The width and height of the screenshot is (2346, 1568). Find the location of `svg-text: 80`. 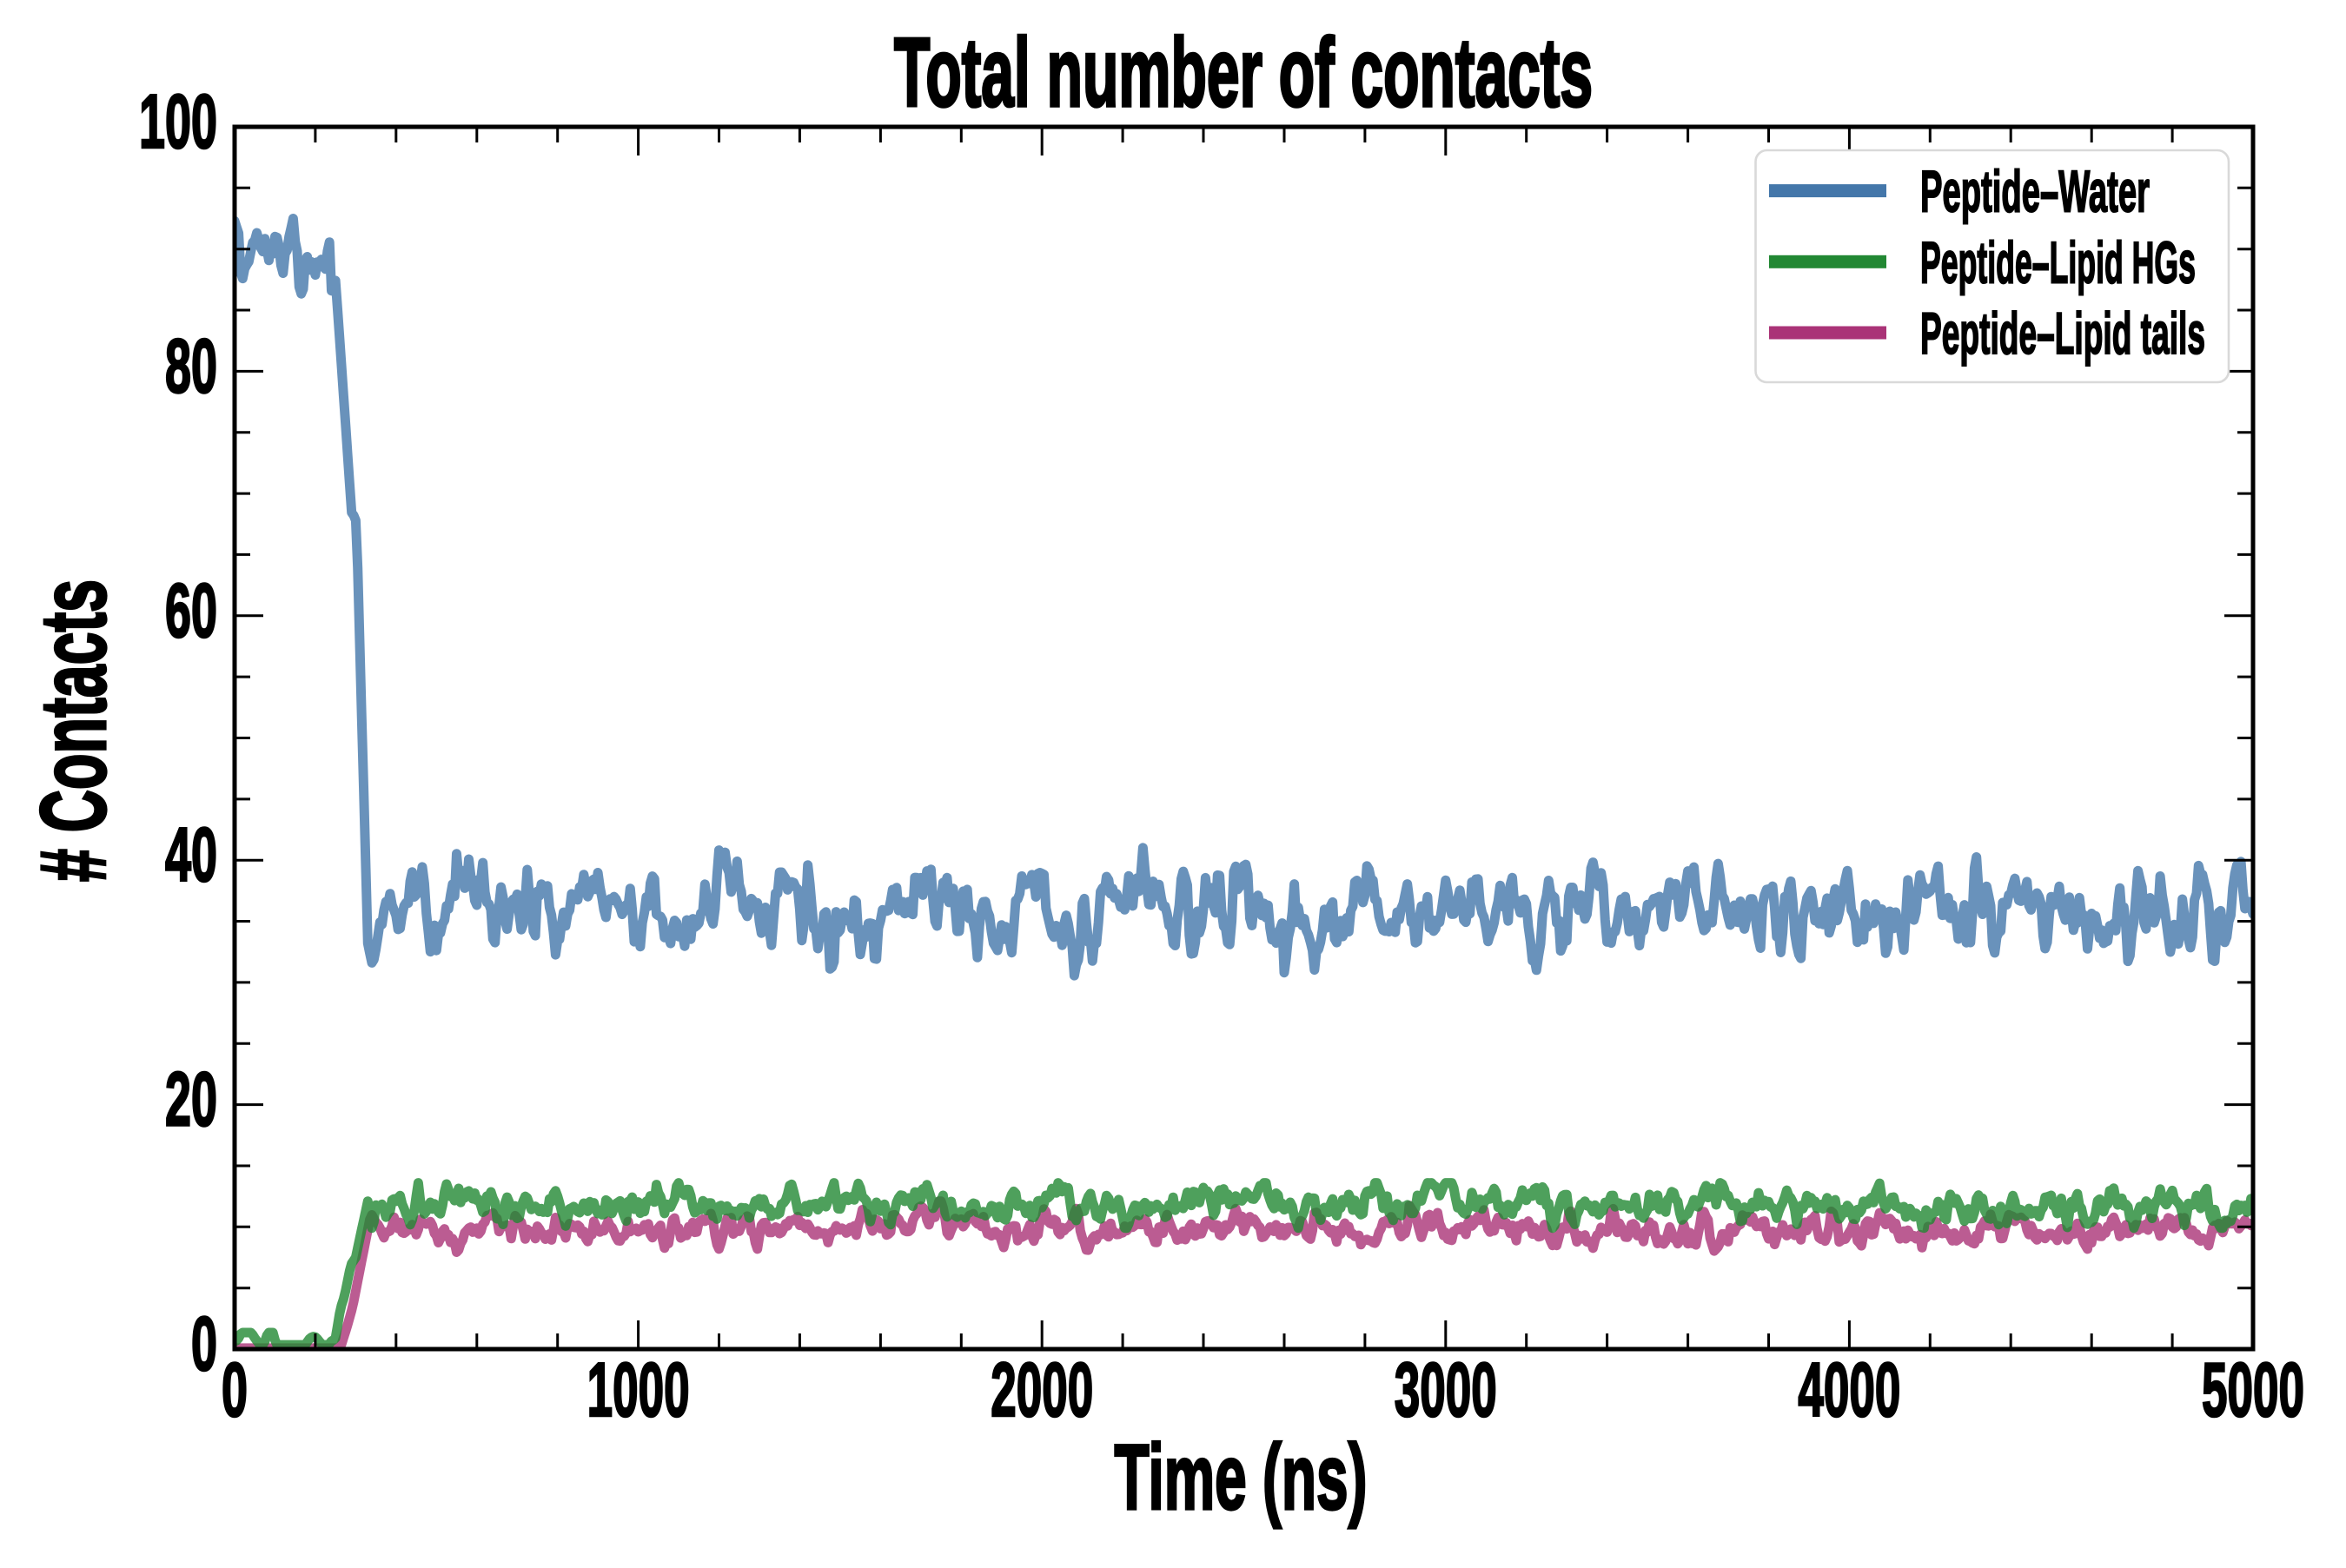

svg-text: 80 is located at coordinates (191, 365).